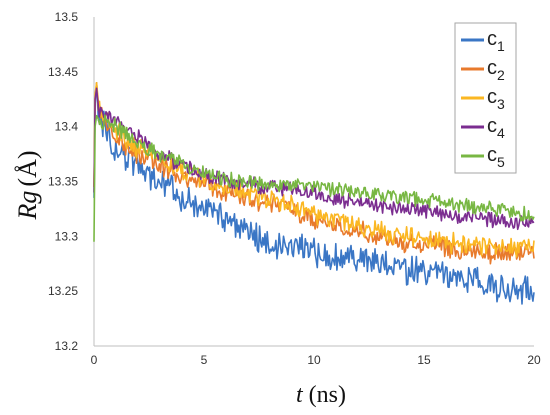 This screenshot has height=415, width=550. Describe the element at coordinates (67, 17) in the screenshot. I see `y-tick-label: 13.5` at that location.